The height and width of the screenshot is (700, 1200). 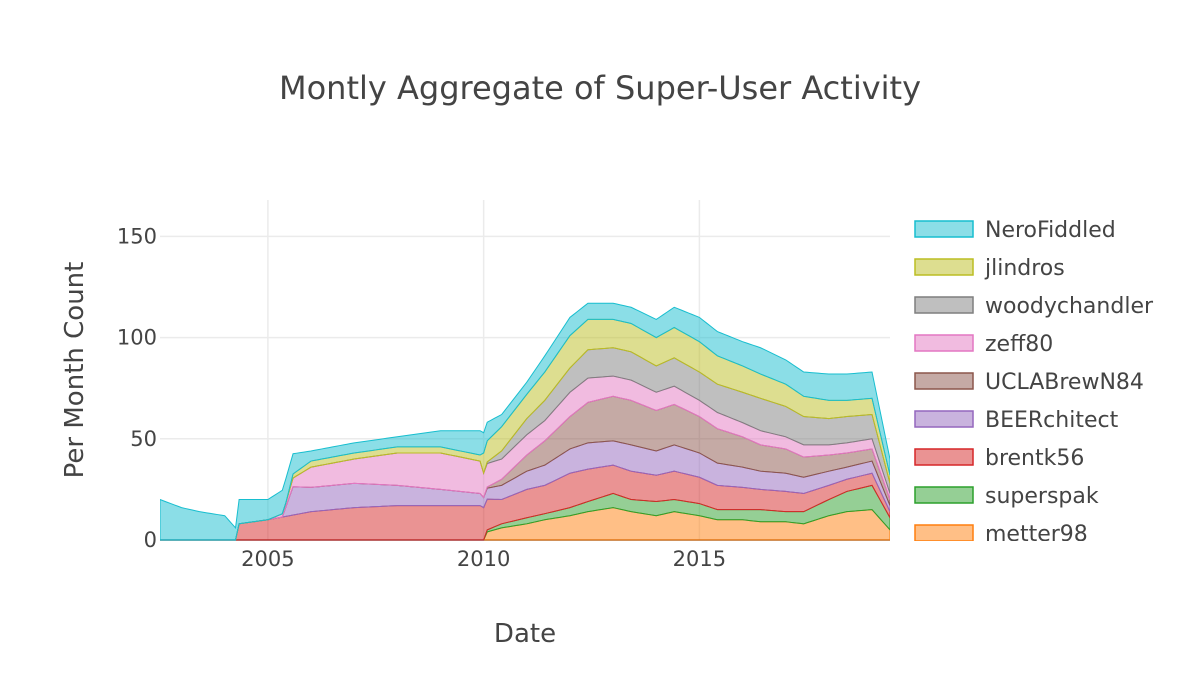 I want to click on legend-item-zeff80: zeff80, so click(x=983, y=344).